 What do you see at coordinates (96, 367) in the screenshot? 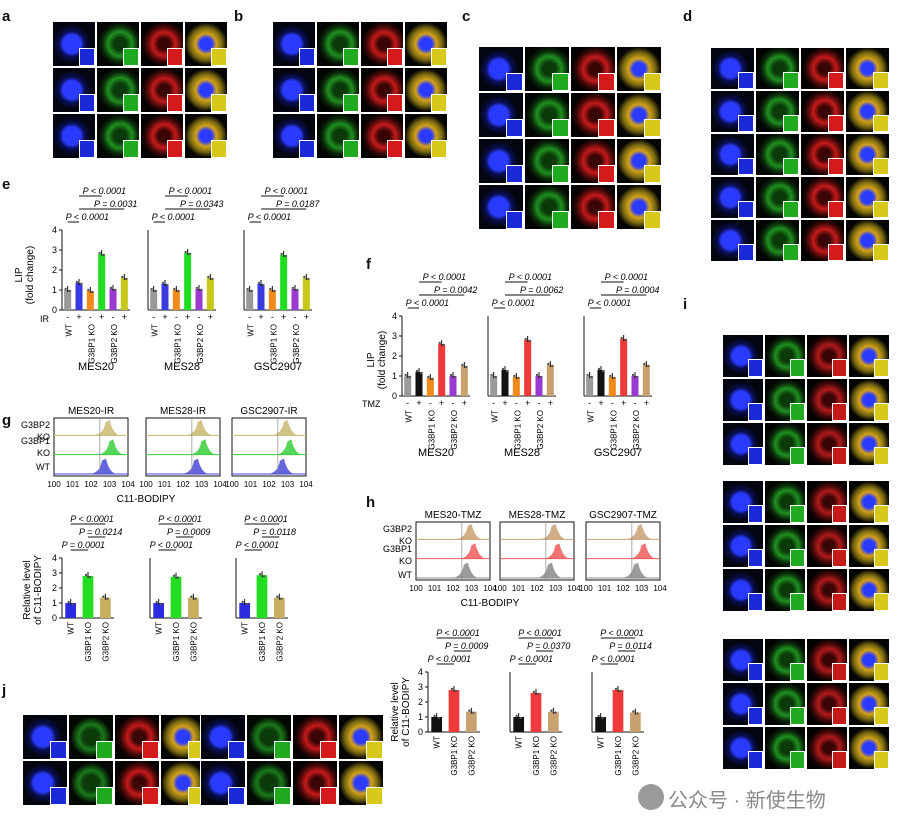
I see `chart-title: MES20` at bounding box center [96, 367].